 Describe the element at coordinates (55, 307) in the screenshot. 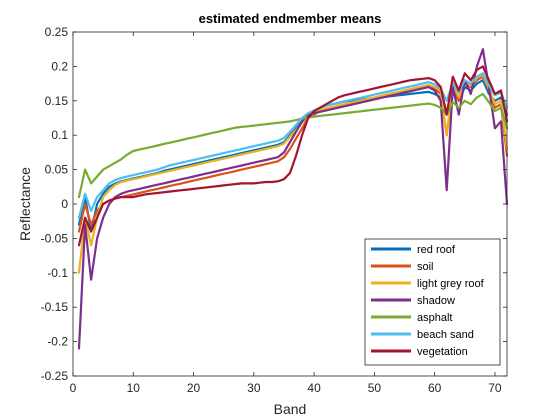

I see `y-tick-label: -0.15` at that location.